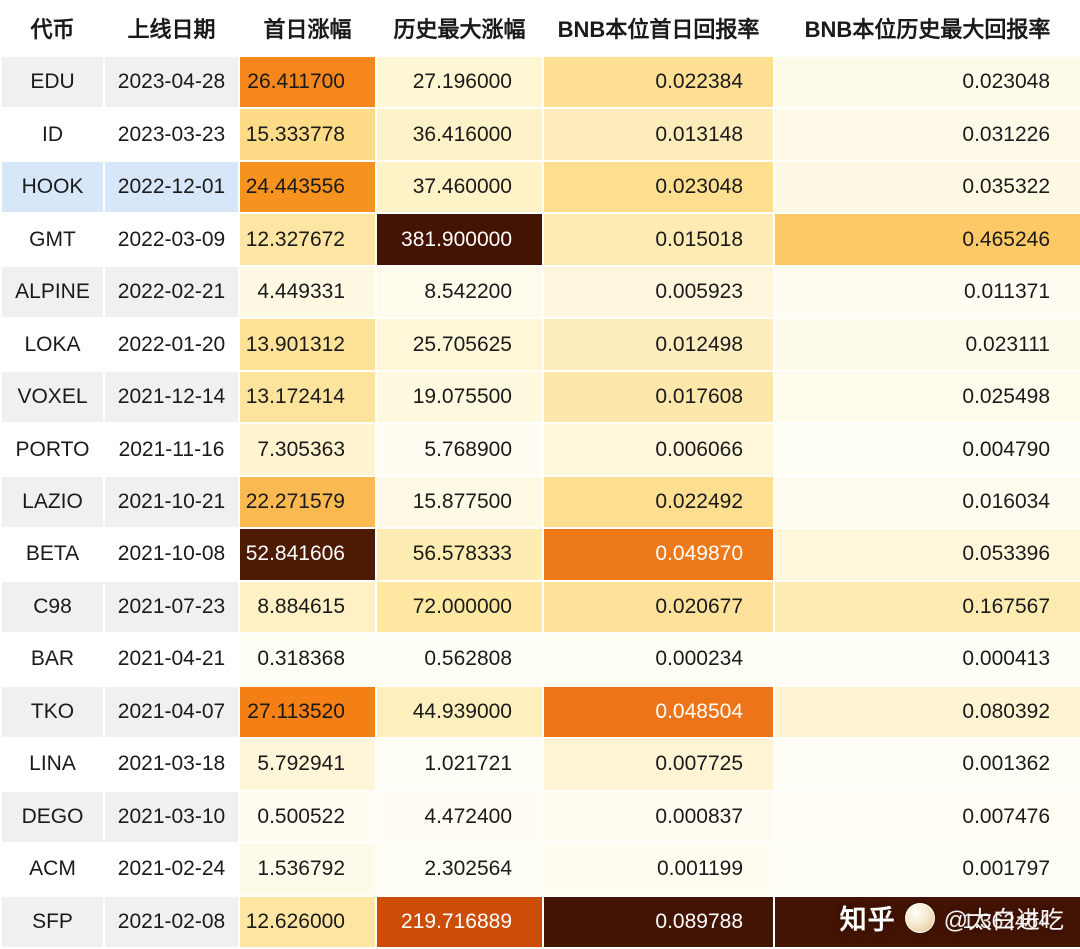 The height and width of the screenshot is (949, 1080). What do you see at coordinates (52, 502) in the screenshot?
I see `token-cell: LAZIO` at bounding box center [52, 502].